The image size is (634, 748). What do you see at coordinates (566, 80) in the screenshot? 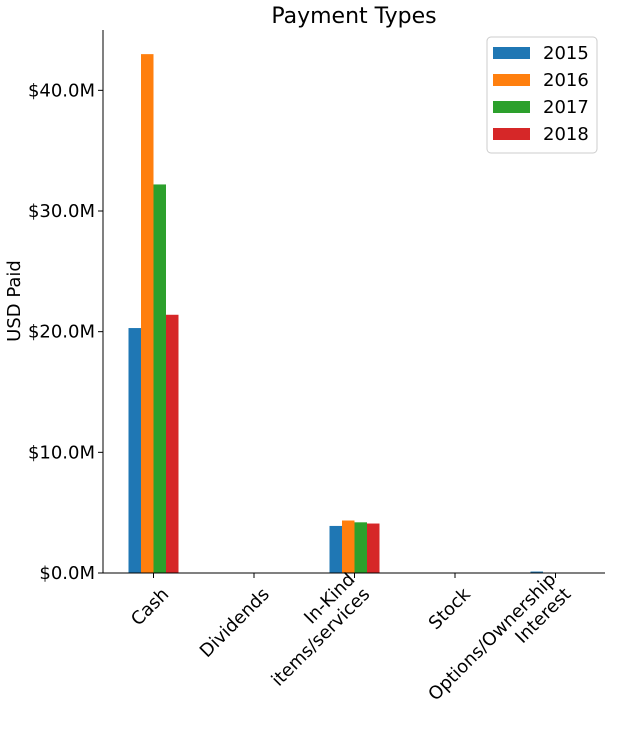
I see `legend-label-2016: 2016` at bounding box center [566, 80].